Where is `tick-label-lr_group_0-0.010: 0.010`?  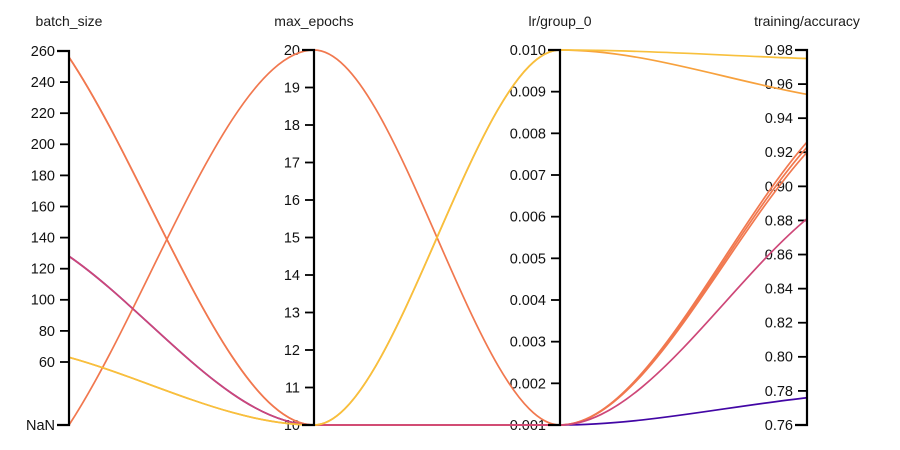 tick-label-lr_group_0-0.010: 0.010 is located at coordinates (528, 51).